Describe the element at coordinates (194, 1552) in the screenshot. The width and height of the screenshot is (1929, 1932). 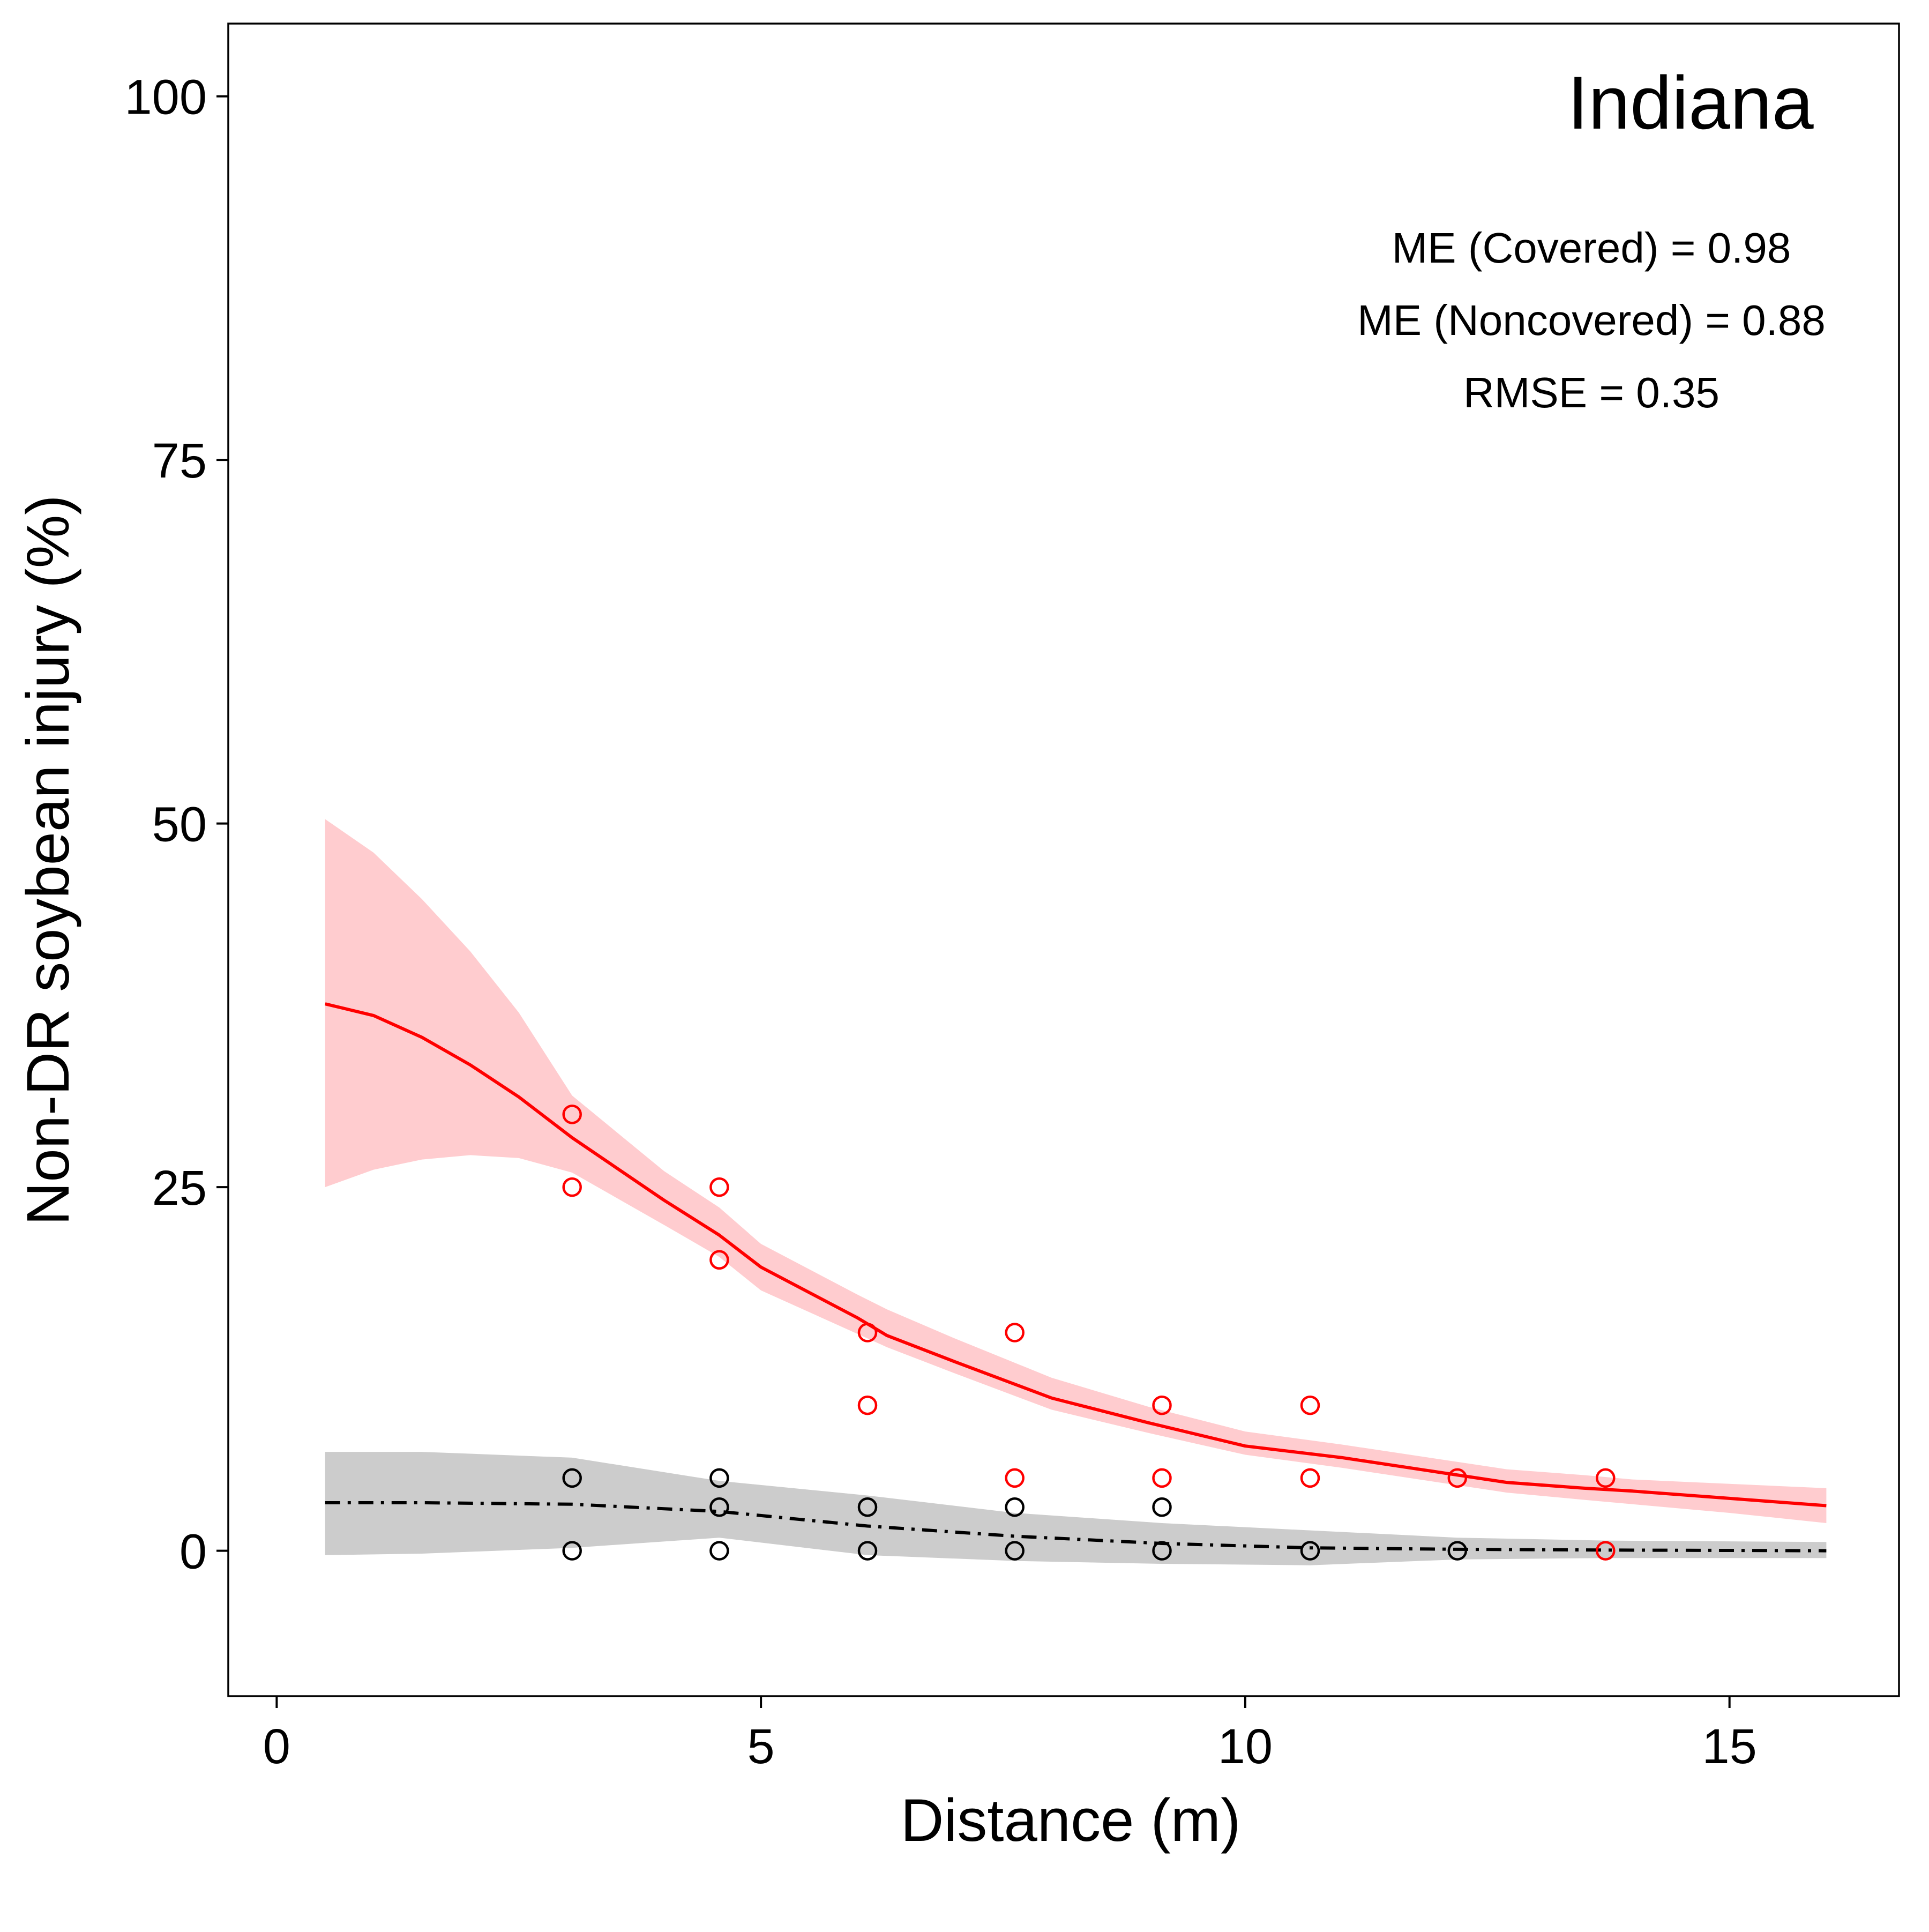
I see `y-tick-label: 0` at that location.